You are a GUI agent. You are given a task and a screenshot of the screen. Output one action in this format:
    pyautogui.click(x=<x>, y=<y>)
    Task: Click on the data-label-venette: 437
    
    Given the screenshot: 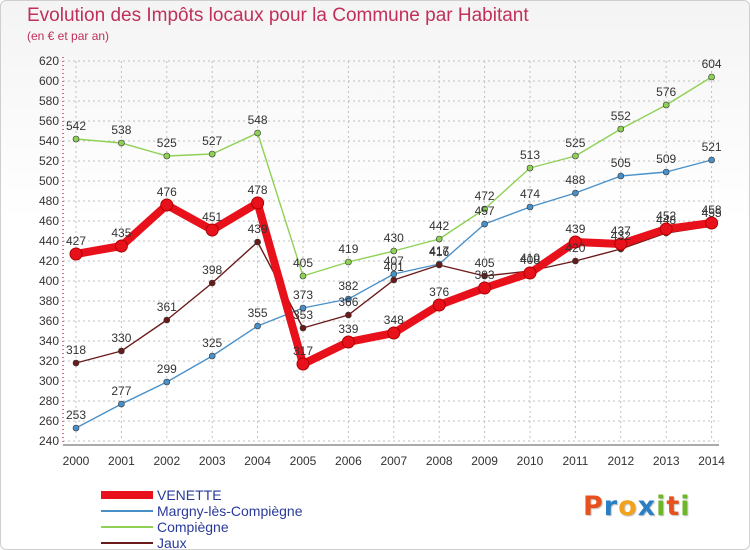 What is the action you would take?
    pyautogui.click(x=621, y=231)
    